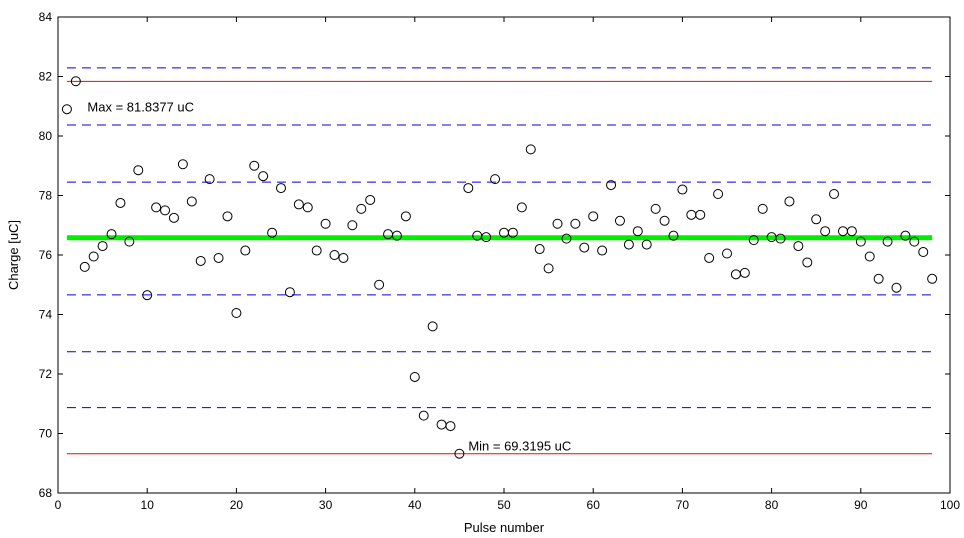 This screenshot has height=538, width=964. Describe the element at coordinates (519, 445) in the screenshot. I see `min-annotation: Min = 69.3195 uC` at that location.